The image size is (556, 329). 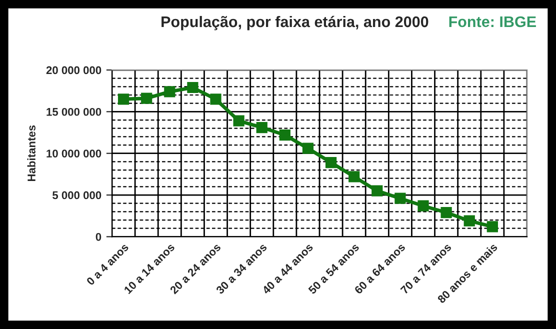 I want to click on y-axis-title: Habitantes, so click(x=31, y=153).